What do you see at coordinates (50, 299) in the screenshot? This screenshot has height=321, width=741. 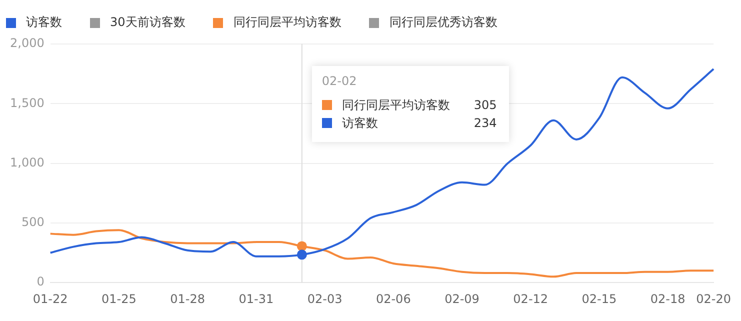 I see `x-tick-label: 01-22` at bounding box center [50, 299].